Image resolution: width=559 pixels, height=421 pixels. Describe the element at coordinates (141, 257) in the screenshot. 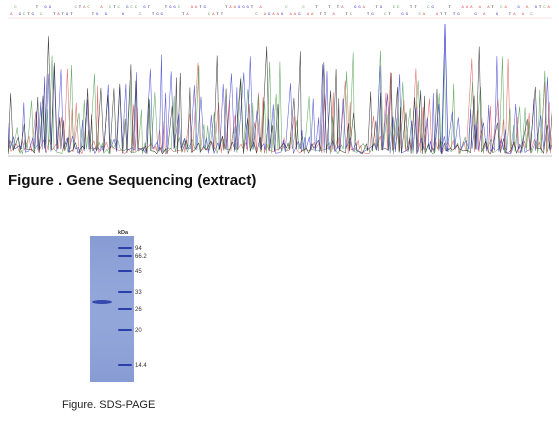

I see `ladder-marker-label: 66.2` at that location.